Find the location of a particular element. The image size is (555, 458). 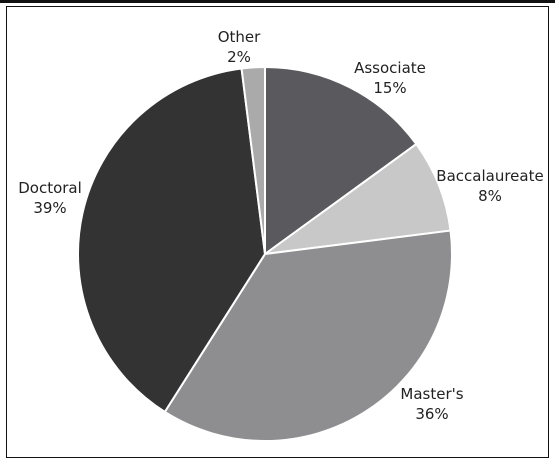

slice-label-baccalaureate: Baccalaureate is located at coordinates (489, 176).